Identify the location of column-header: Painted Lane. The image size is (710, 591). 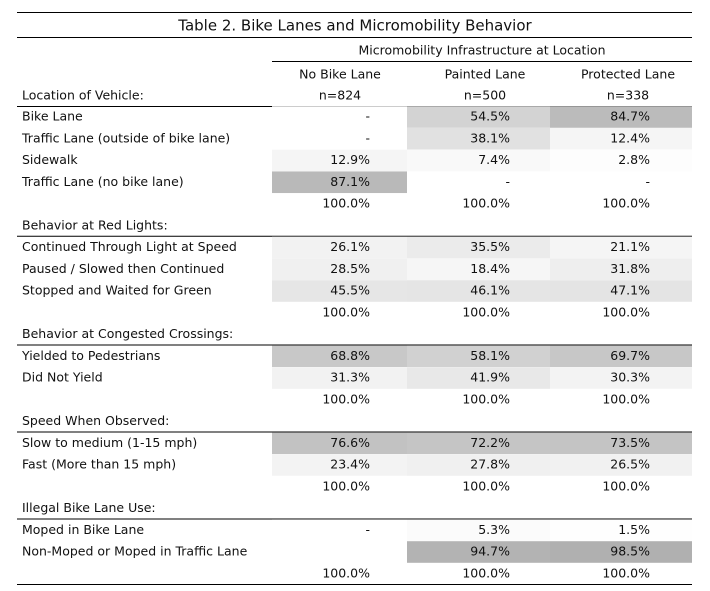
(485, 74).